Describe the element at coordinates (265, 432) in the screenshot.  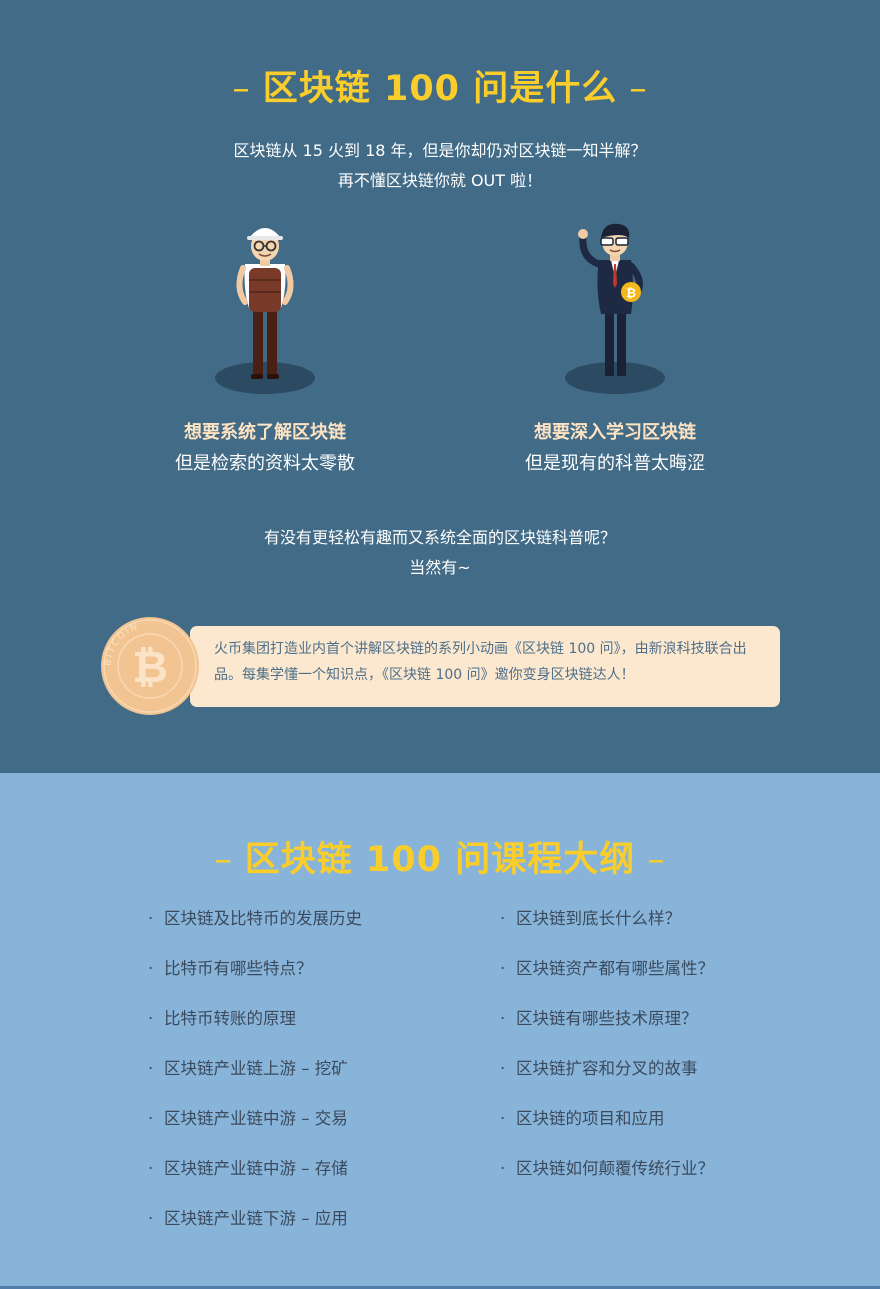
I see `persona-headline: 想要系统了解区块链` at that location.